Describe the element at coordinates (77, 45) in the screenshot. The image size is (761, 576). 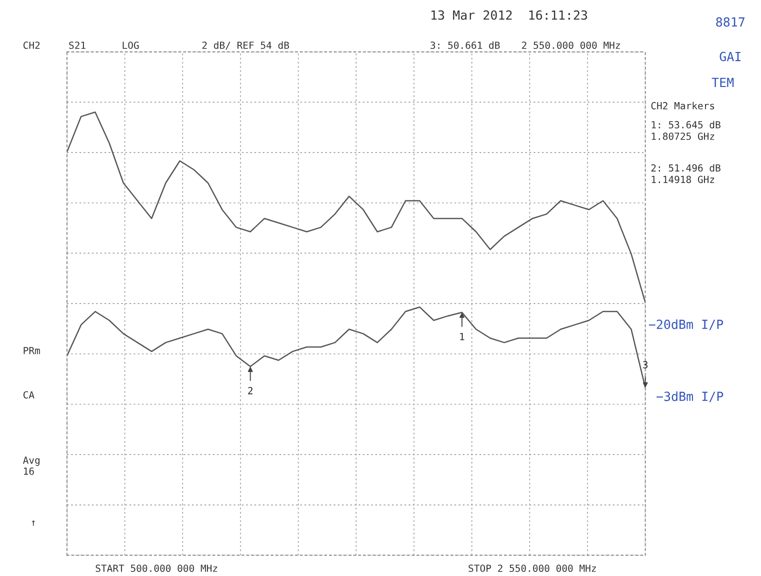
I see `text: S21` at that location.